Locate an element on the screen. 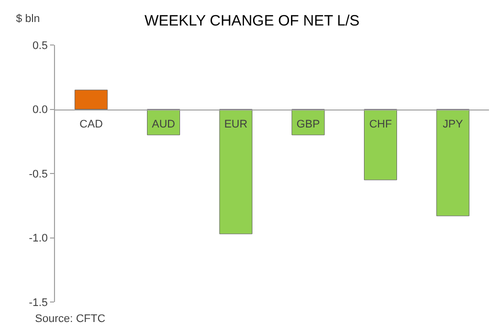 The height and width of the screenshot is (332, 504). y-axis-title: $ bln is located at coordinates (28, 19).